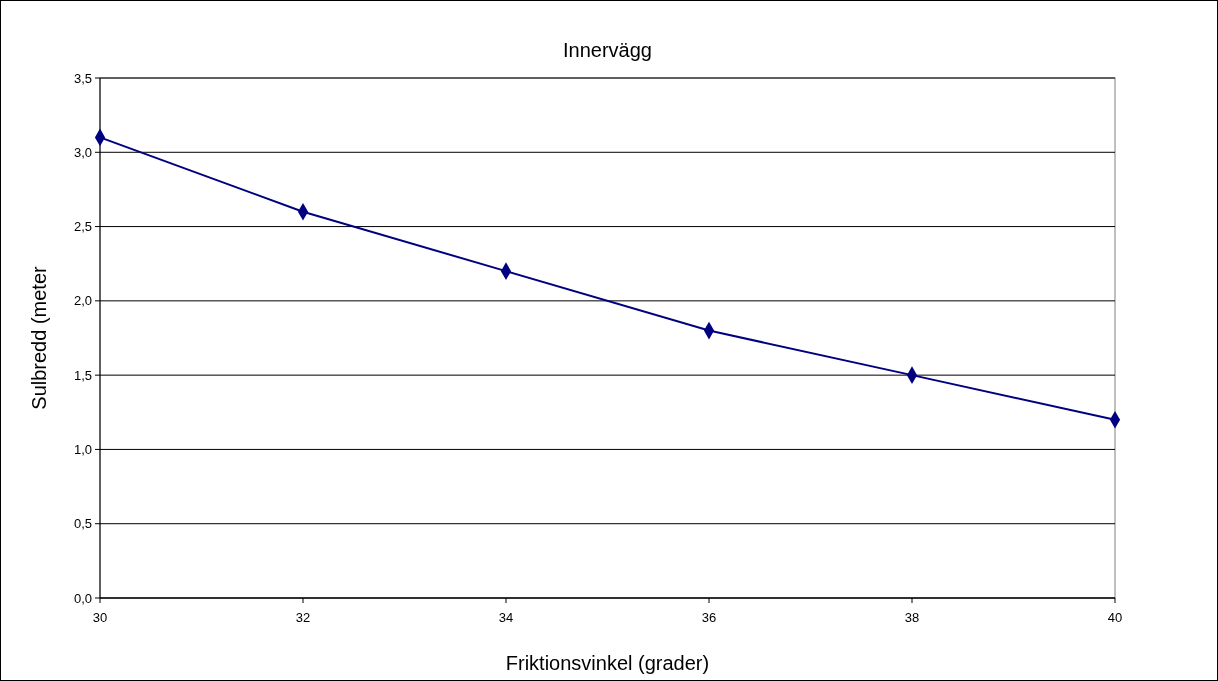 This screenshot has width=1218, height=681. What do you see at coordinates (82, 152) in the screenshot?
I see `y-tick-label: 3,0` at bounding box center [82, 152].